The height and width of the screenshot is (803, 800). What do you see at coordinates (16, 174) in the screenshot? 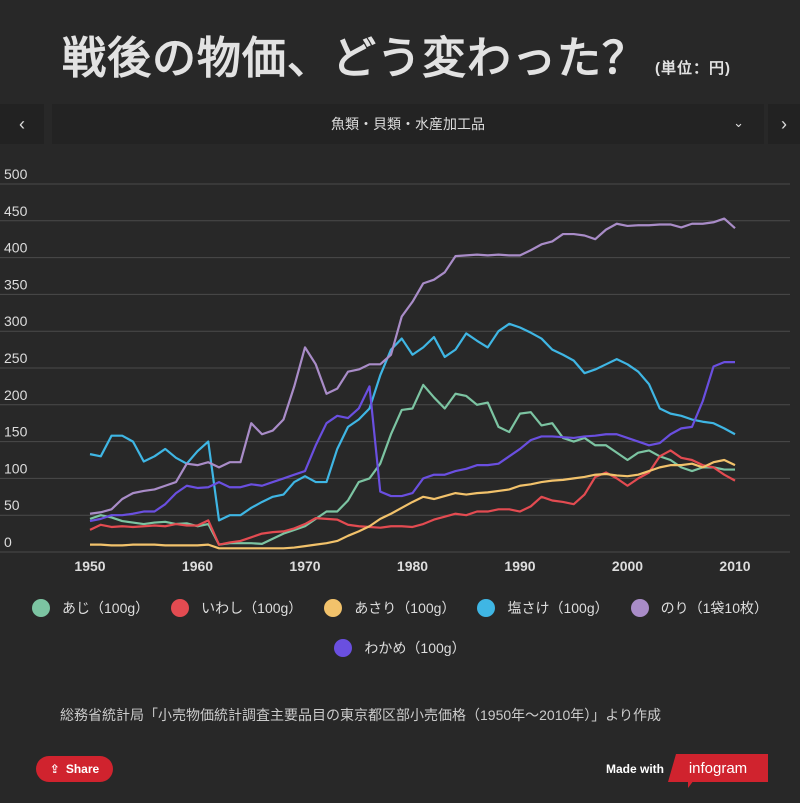
I see `y-tick-label: 500` at bounding box center [16, 174].